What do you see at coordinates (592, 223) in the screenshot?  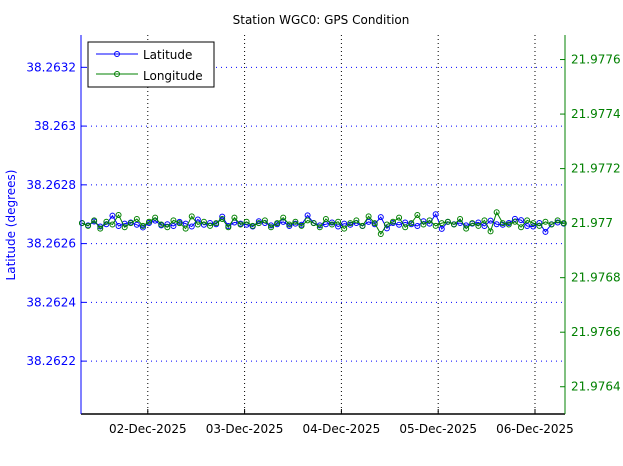 I see `y-tick-label-right: 21.977` at bounding box center [592, 223].